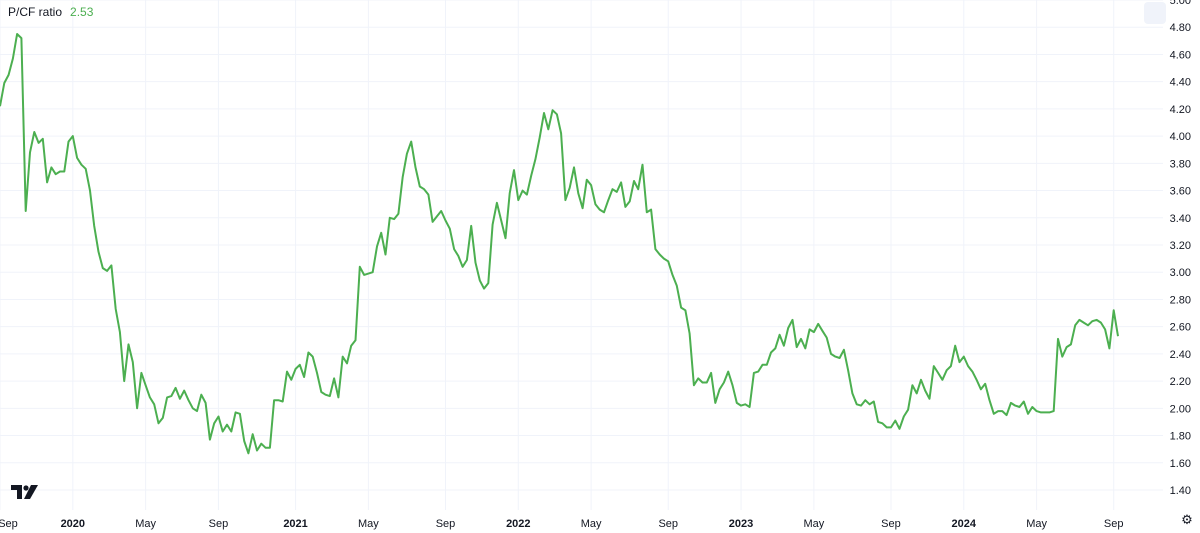  What do you see at coordinates (35, 12) in the screenshot?
I see `legend-label: P/CF ratio` at bounding box center [35, 12].